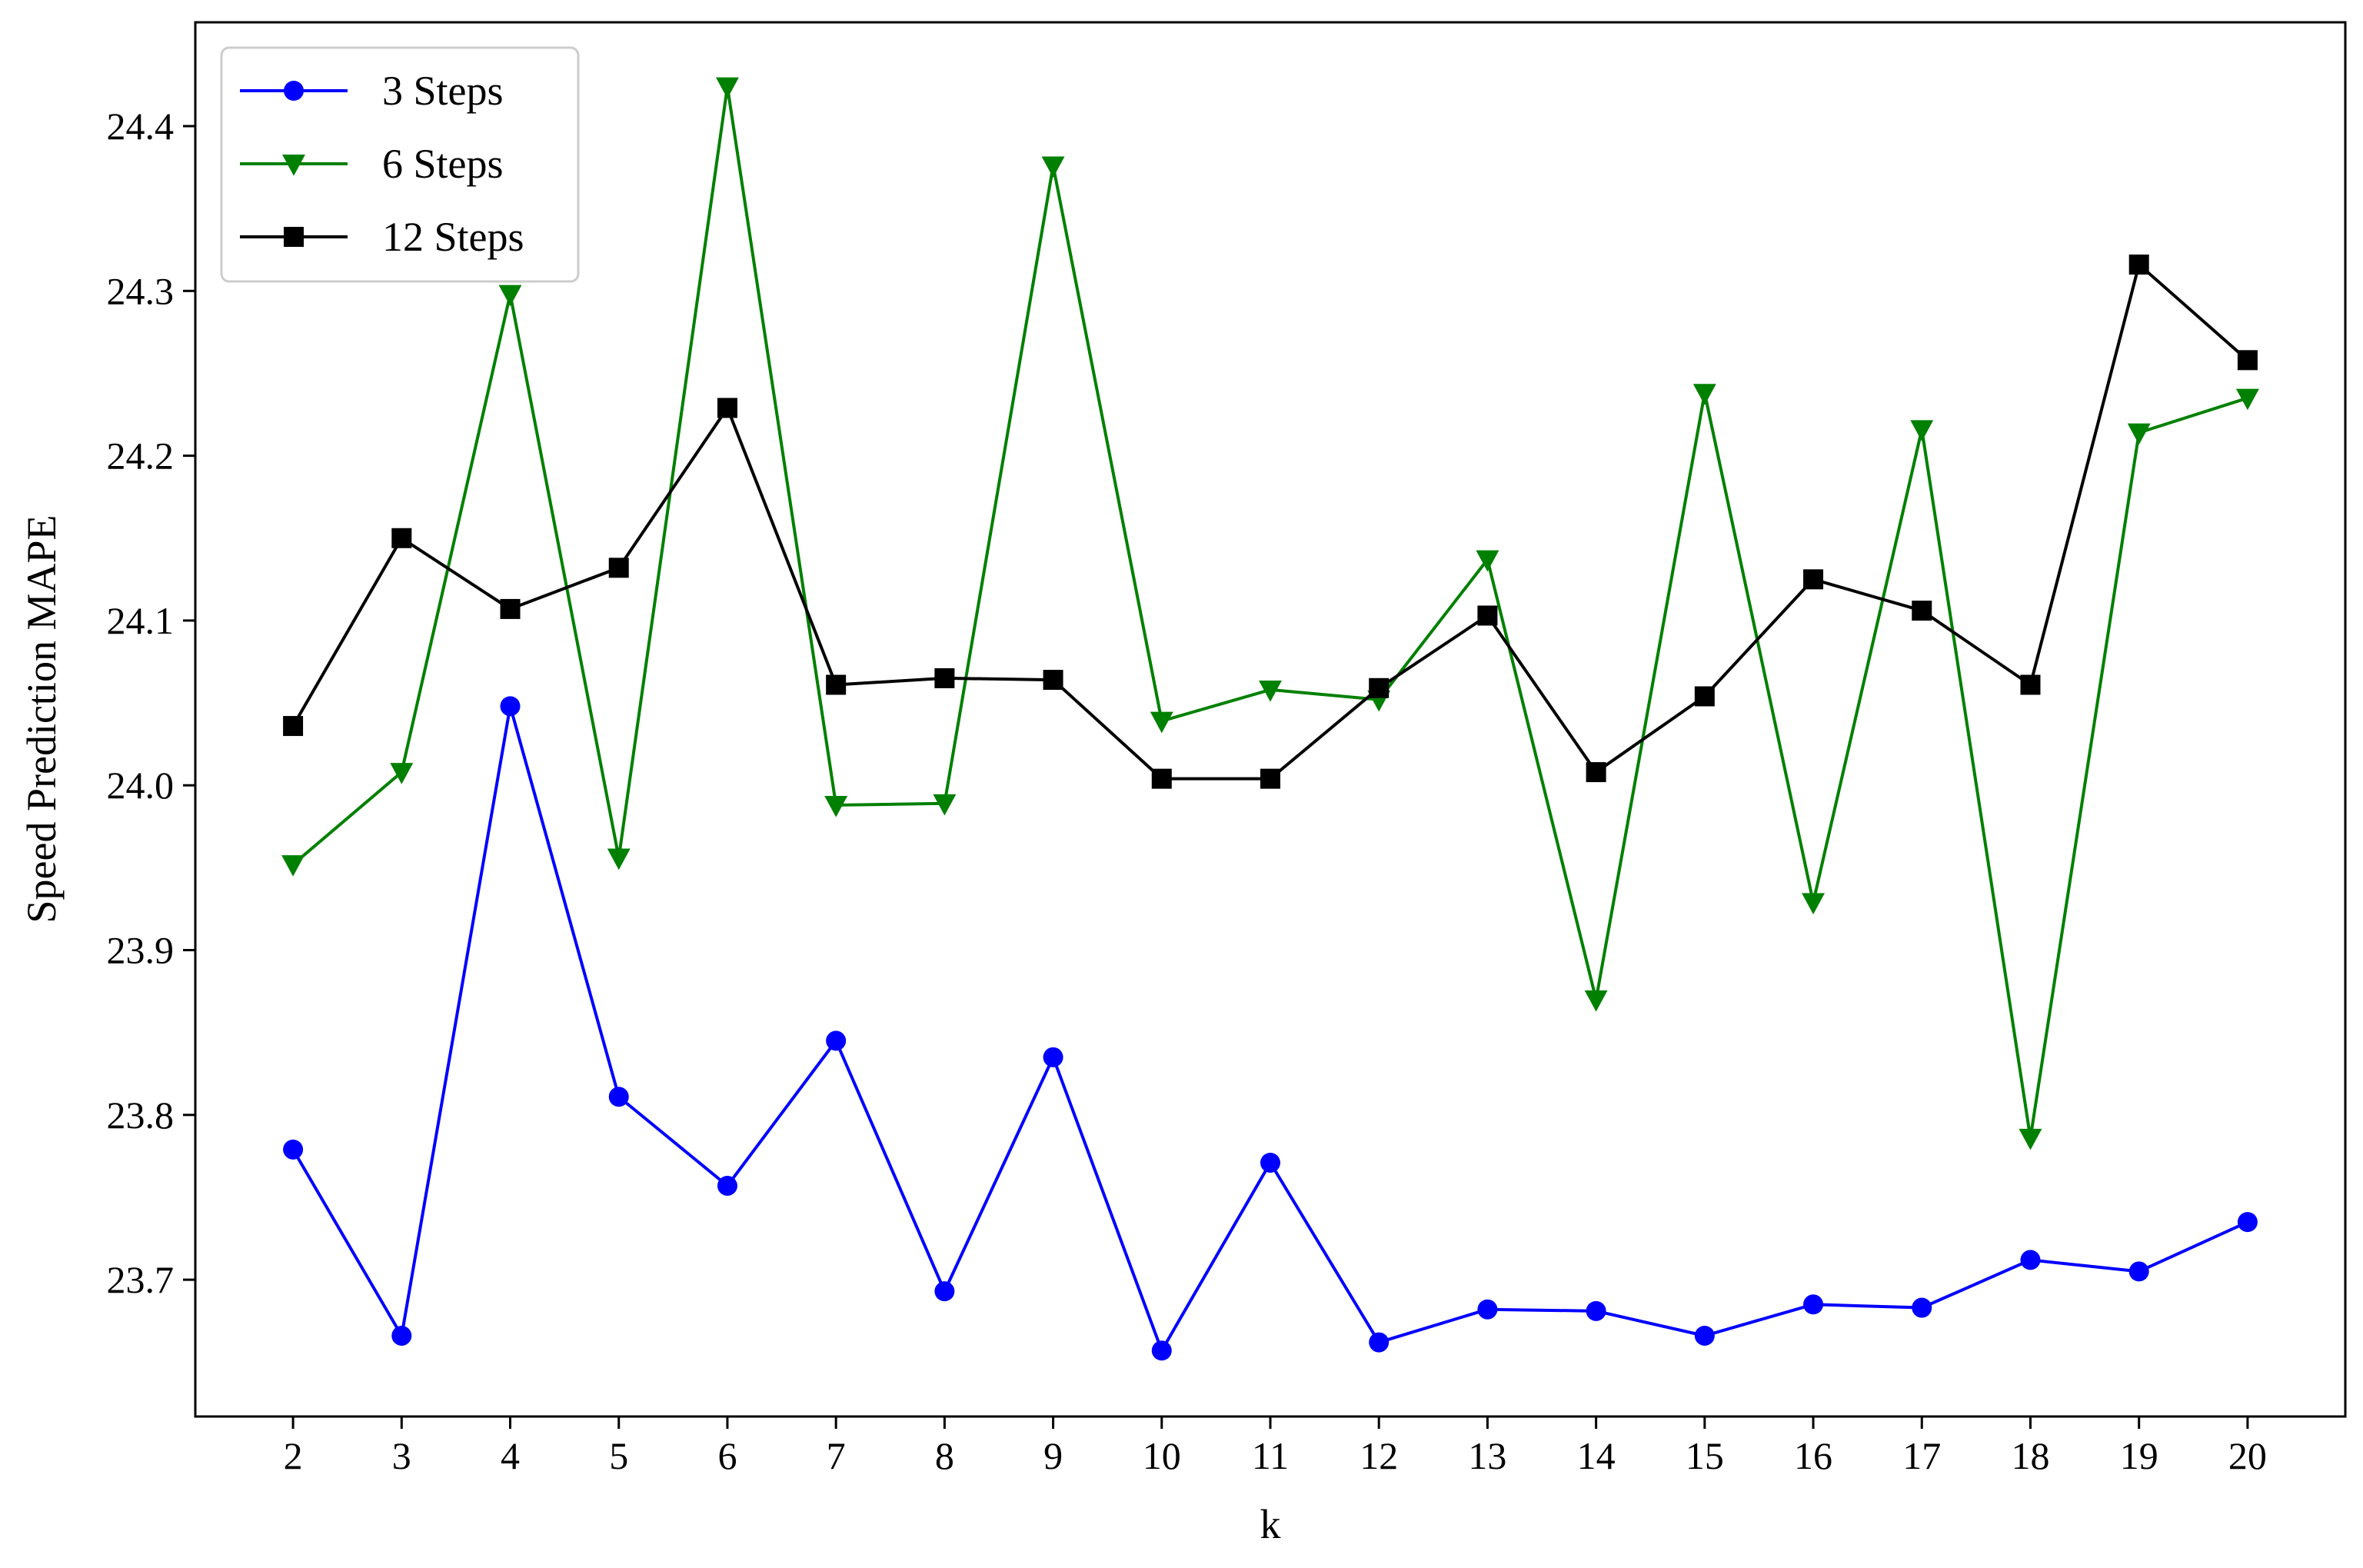 The image size is (2363, 1568). I want to click on x-tick-label: 15, so click(1705, 1455).